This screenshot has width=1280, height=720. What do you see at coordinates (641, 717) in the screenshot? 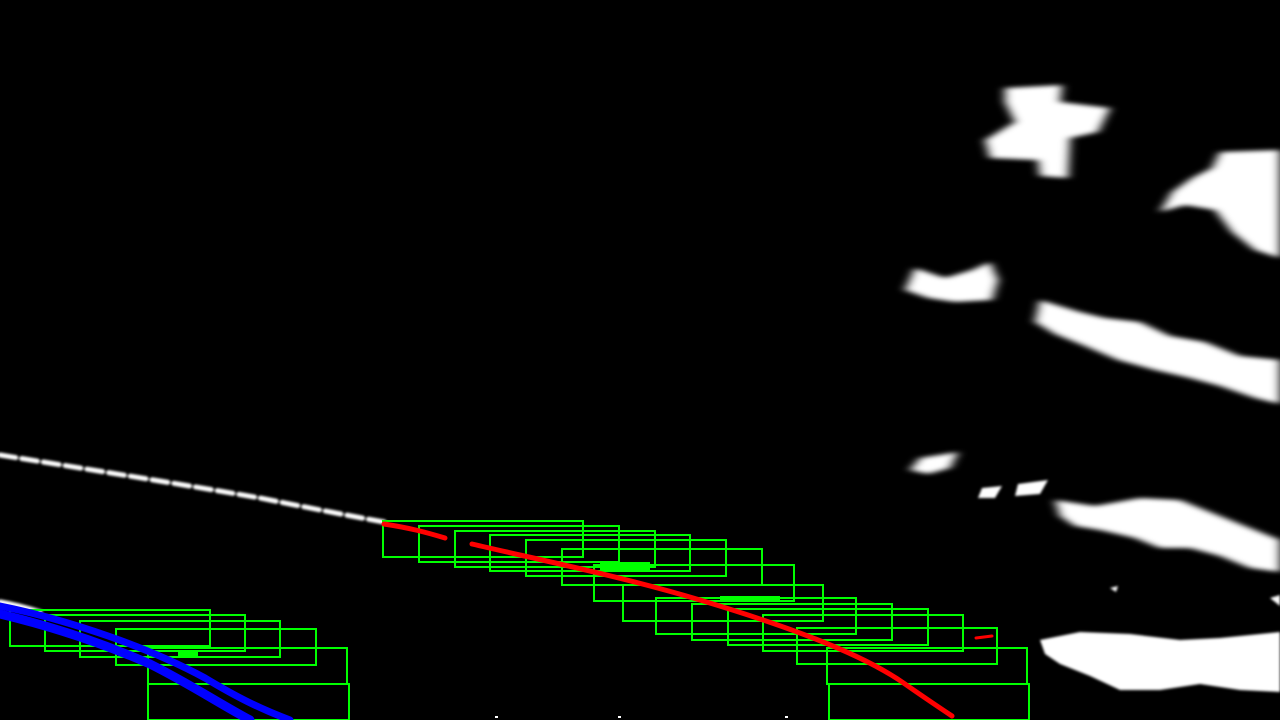
I see `bottom-edge-speckles` at bounding box center [641, 717].